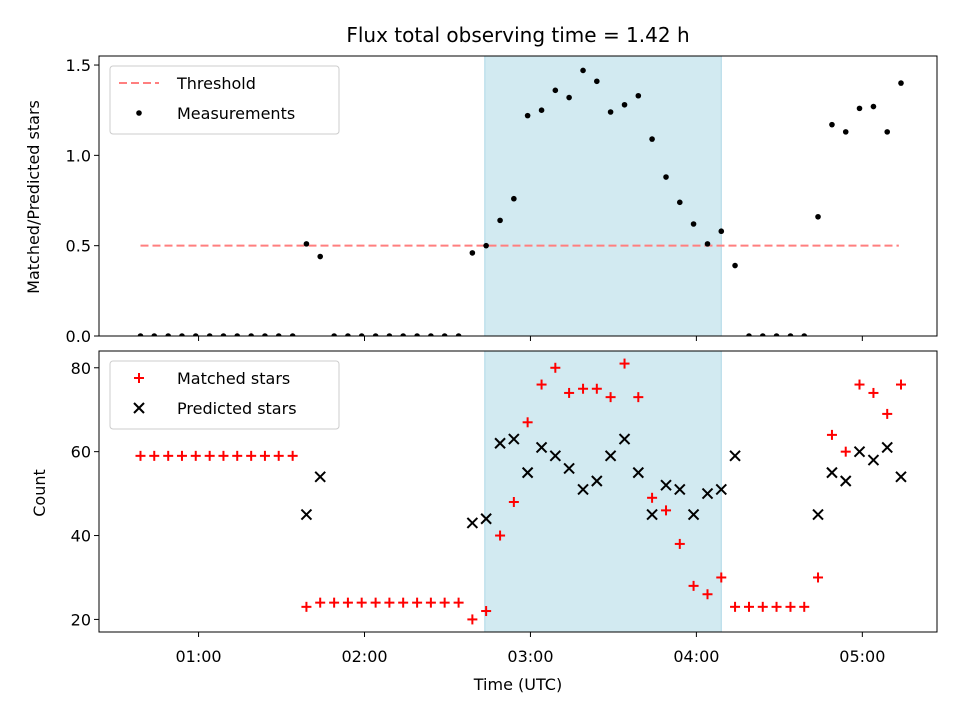 Image resolution: width=960 pixels, height=720 pixels. I want to click on x-axis-label: Time (UTC), so click(517, 684).